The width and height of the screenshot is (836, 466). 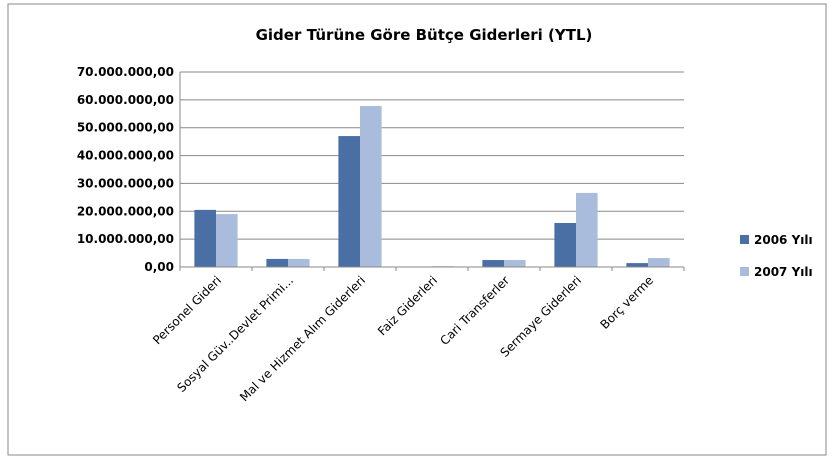 What do you see at coordinates (125, 100) in the screenshot?
I see `y-tick-label: 60.000.000,00` at bounding box center [125, 100].